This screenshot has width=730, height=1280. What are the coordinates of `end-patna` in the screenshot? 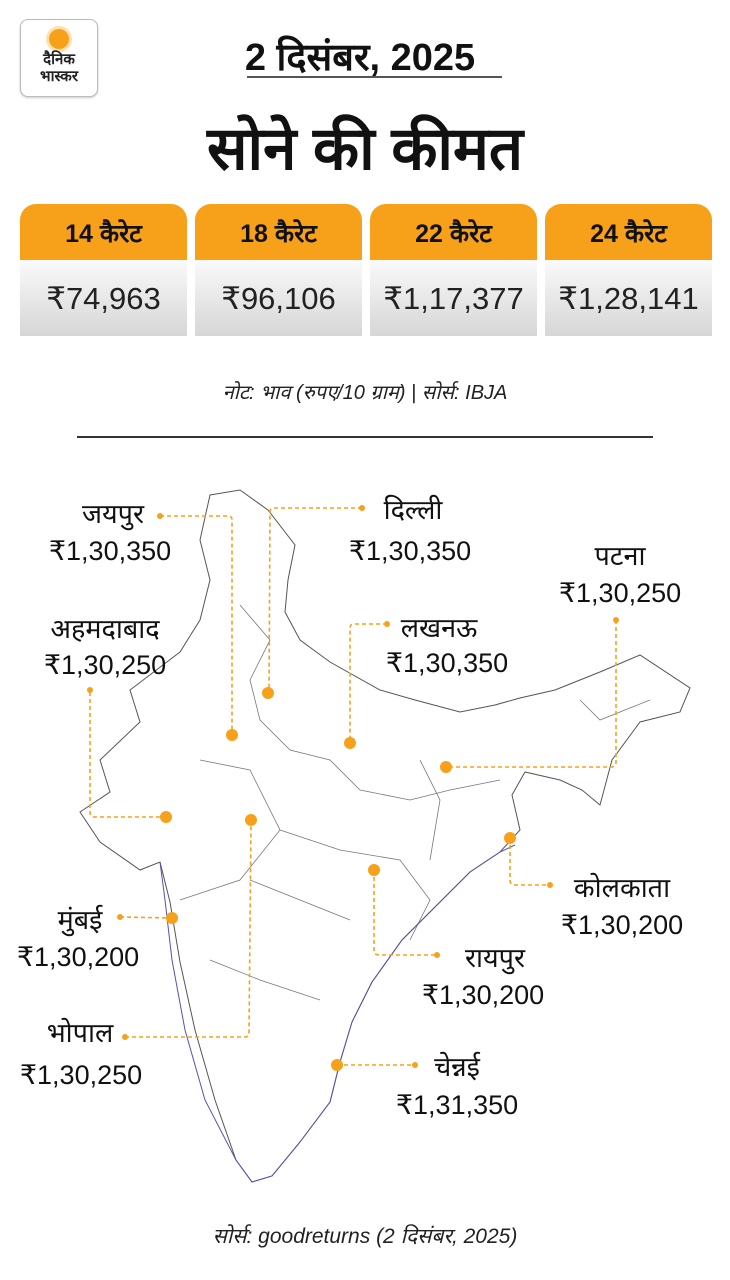 It's located at (616, 620).